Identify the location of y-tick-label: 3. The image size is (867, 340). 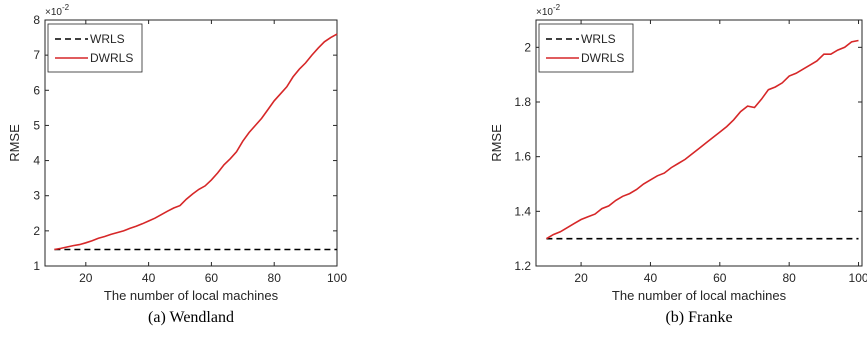
(36, 196).